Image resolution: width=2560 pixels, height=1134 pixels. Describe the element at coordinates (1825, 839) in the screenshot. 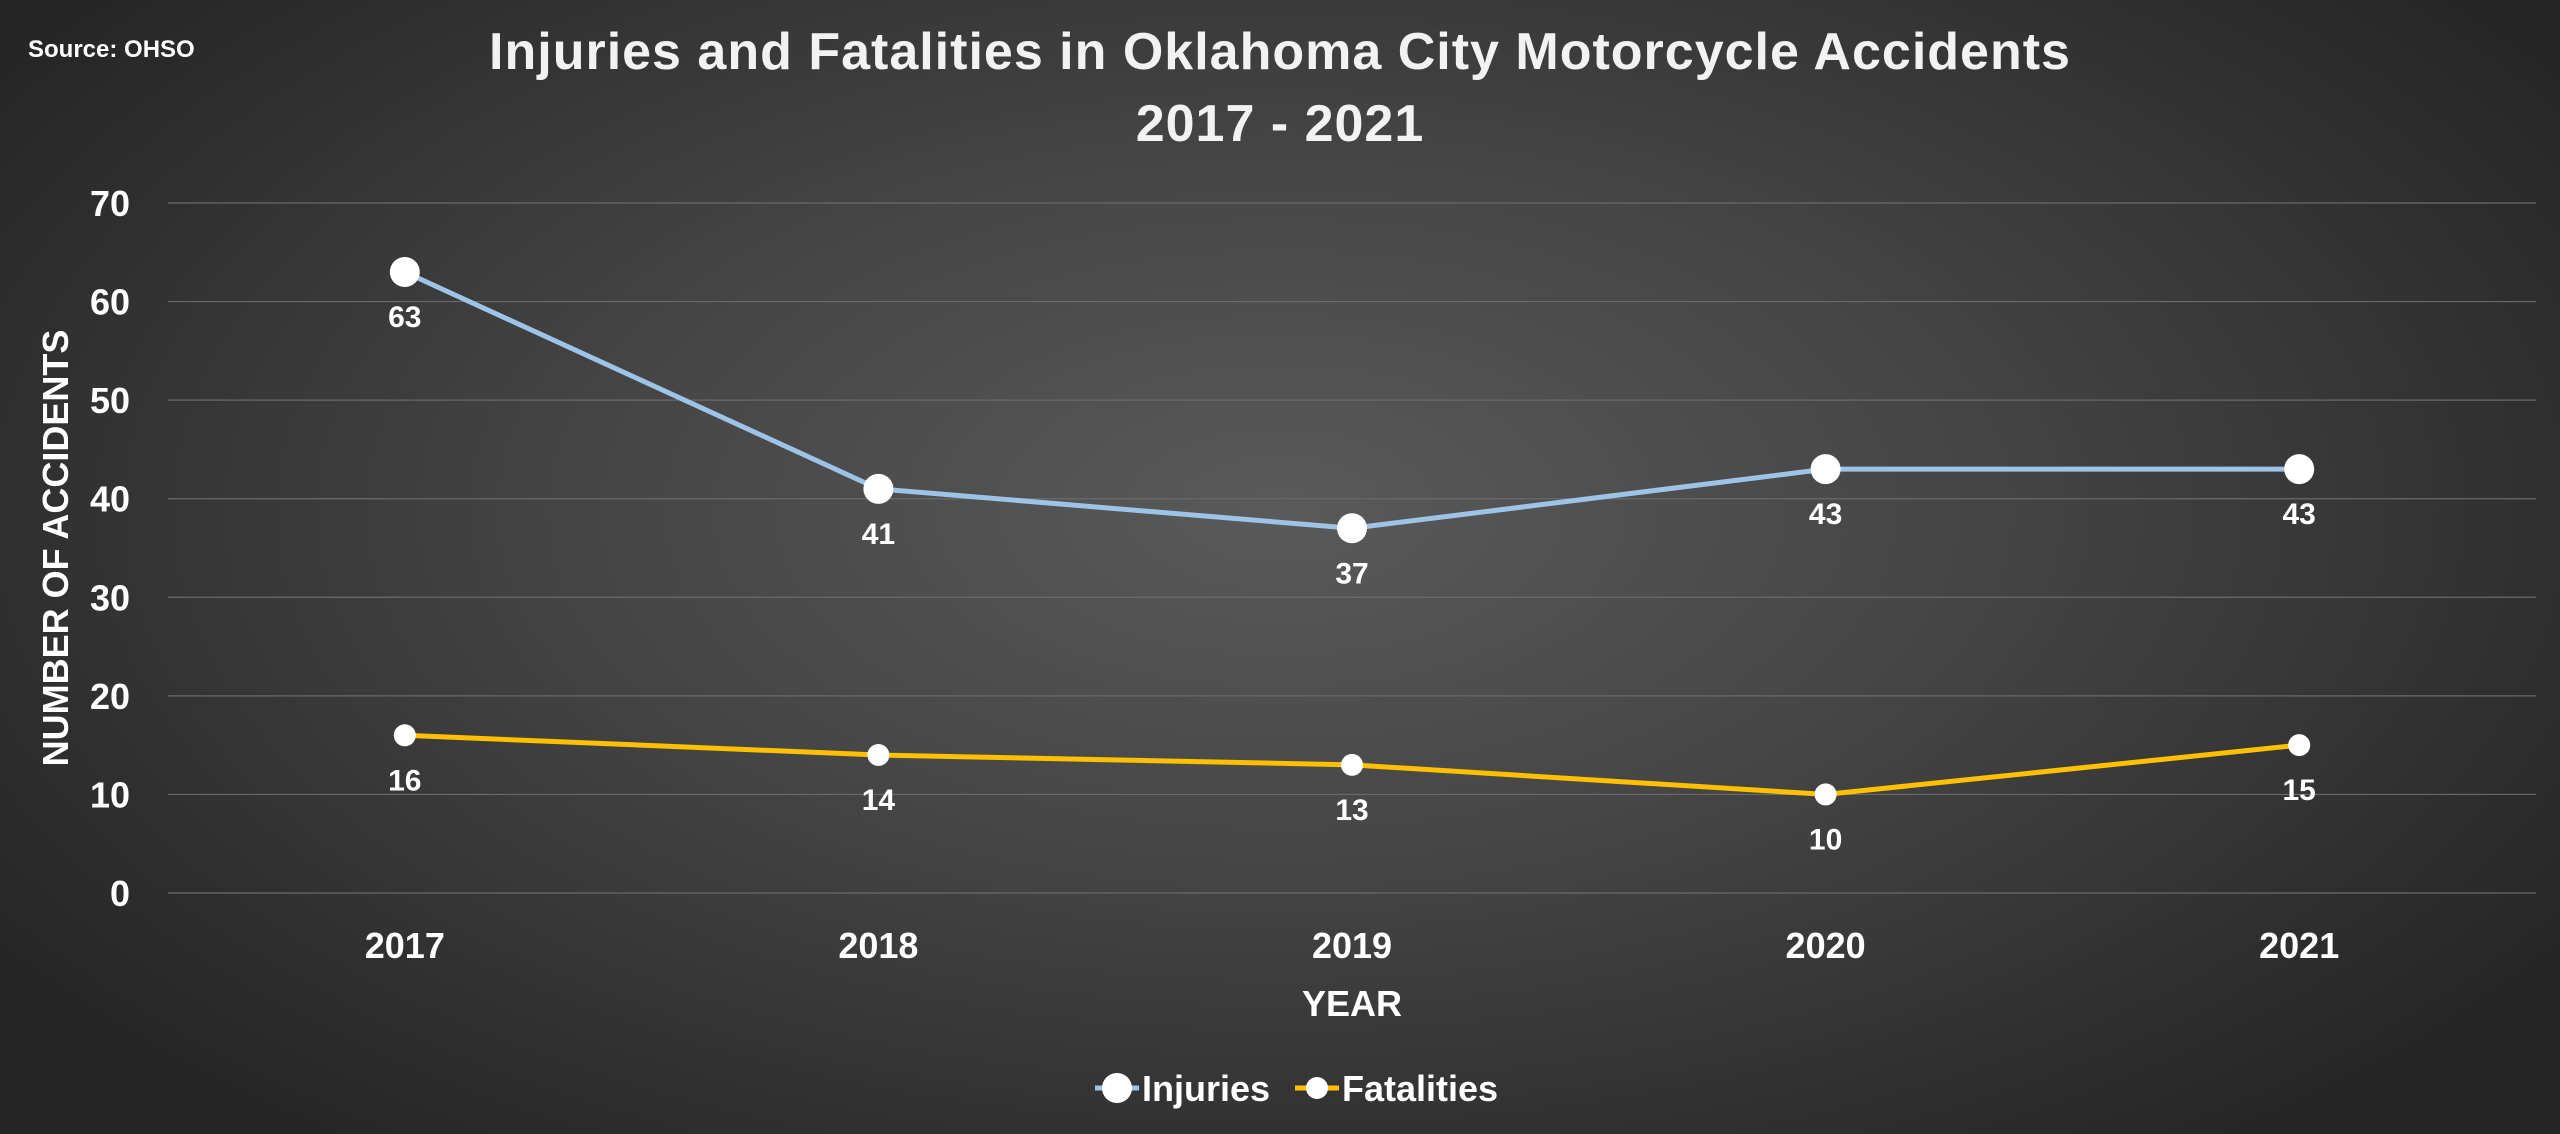

I see `data-label: 10` at that location.